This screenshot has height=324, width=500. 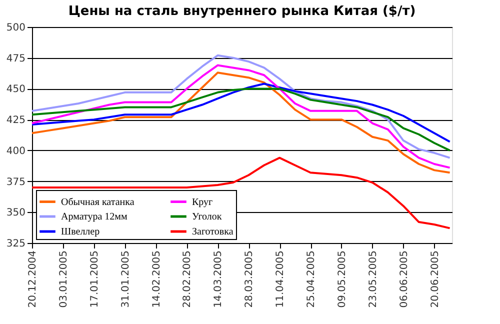 I want to click on x-tick-label: 20.06.2005, so click(x=435, y=279).